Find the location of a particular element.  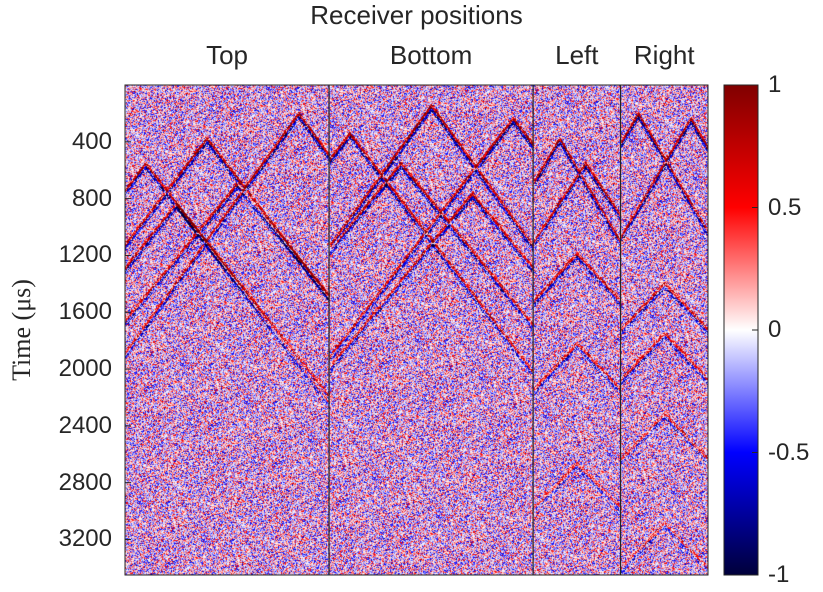

colorbar-tick-label: -1 is located at coordinates (779, 574).